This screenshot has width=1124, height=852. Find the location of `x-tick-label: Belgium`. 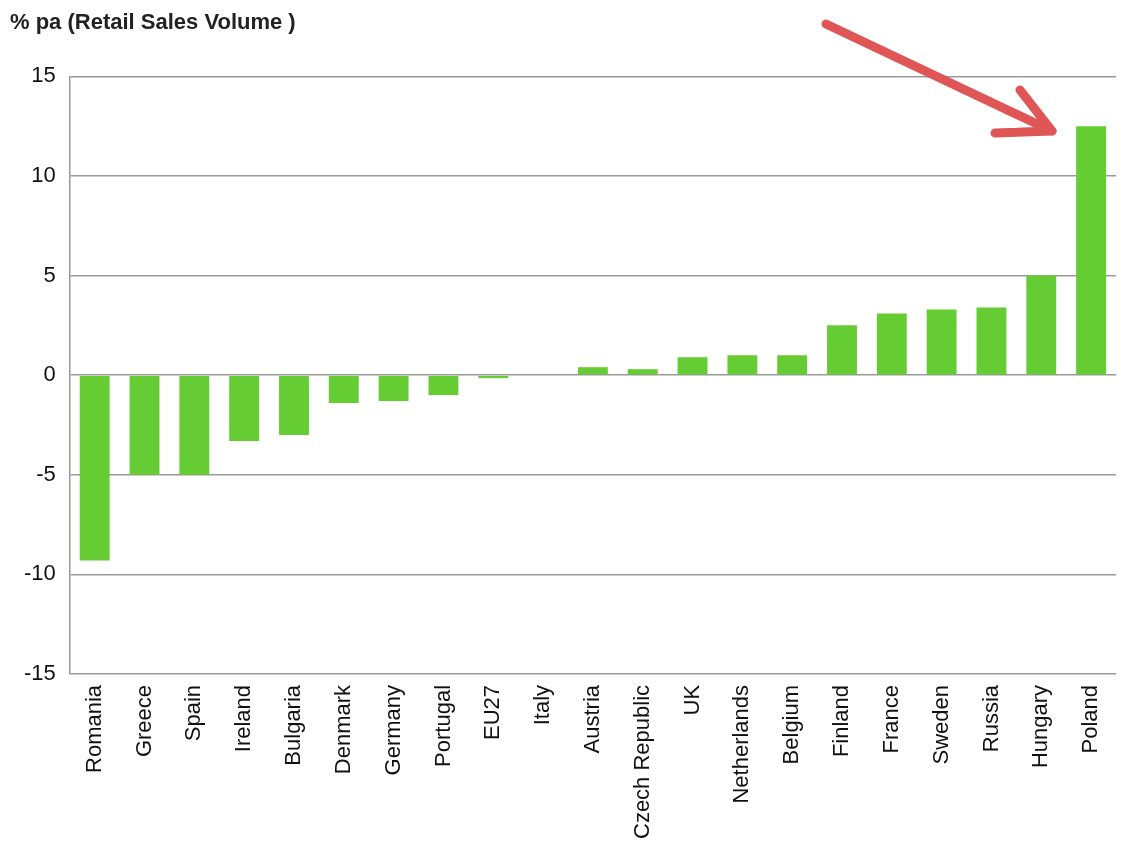

x-tick-label: Belgium is located at coordinates (791, 724).